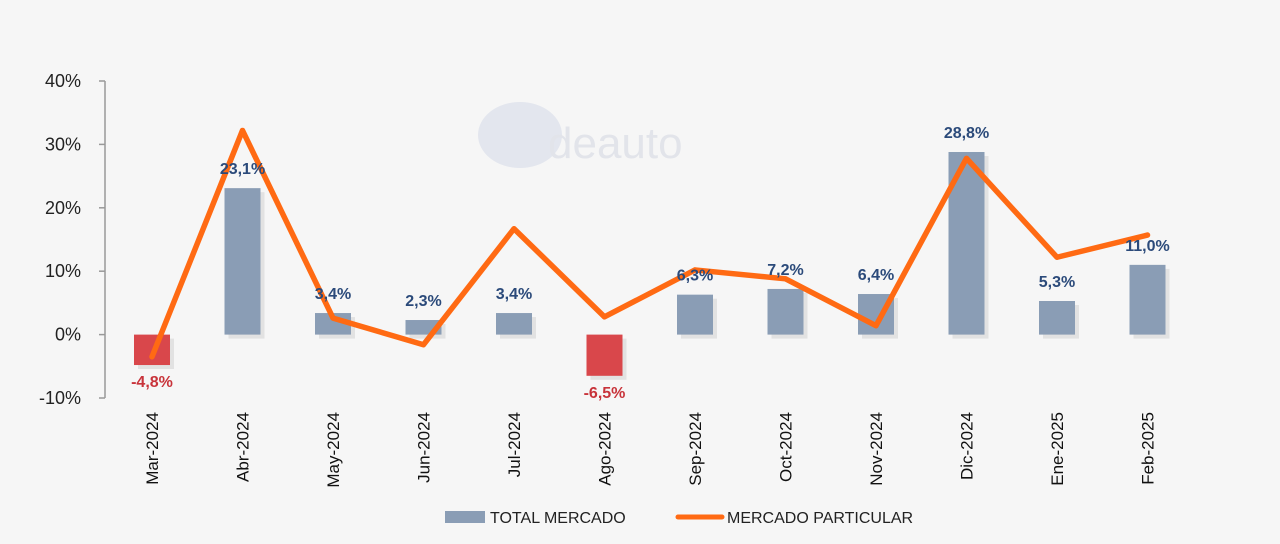 This screenshot has height=544, width=1280. What do you see at coordinates (423, 301) in the screenshot?
I see `data-label-jun-2024: 2,3%` at bounding box center [423, 301].